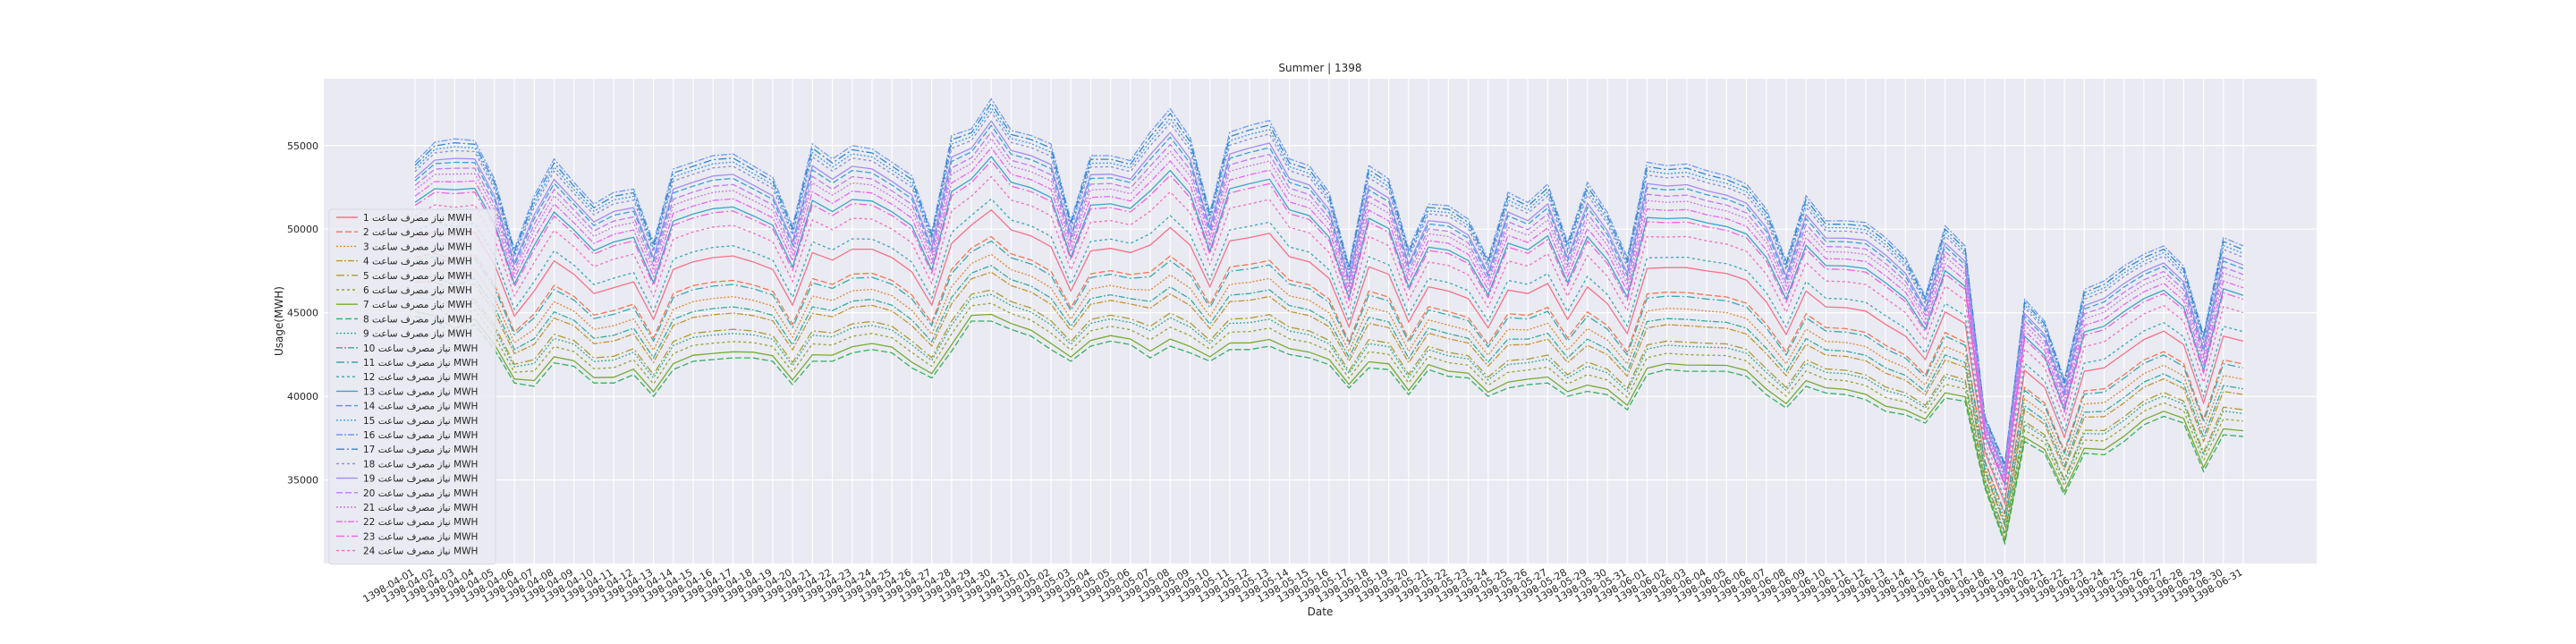  What do you see at coordinates (420, 464) in the screenshot?
I see `legend-entry: نیاز مصرف ساعت 18 MWH` at bounding box center [420, 464].